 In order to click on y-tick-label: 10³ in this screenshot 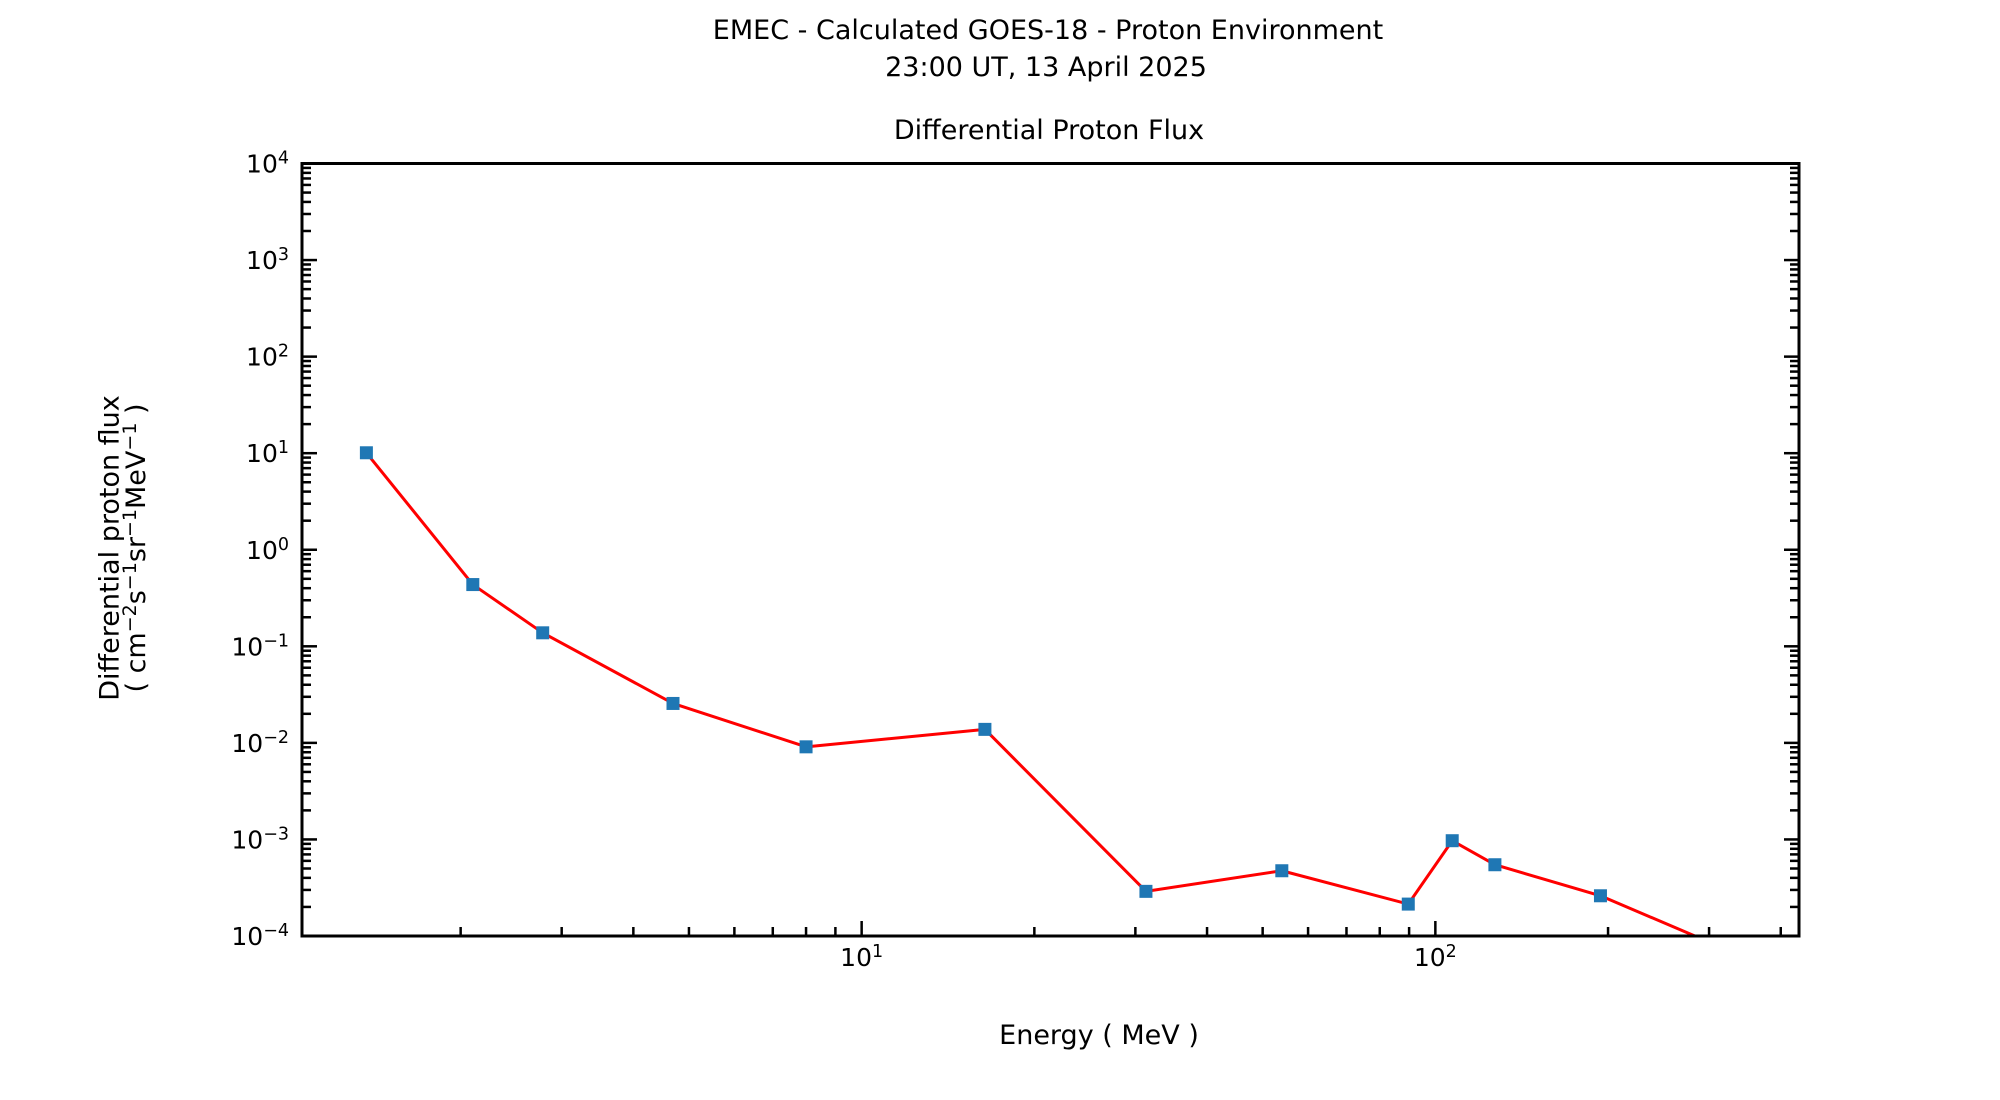, I will do `click(267, 260)`.